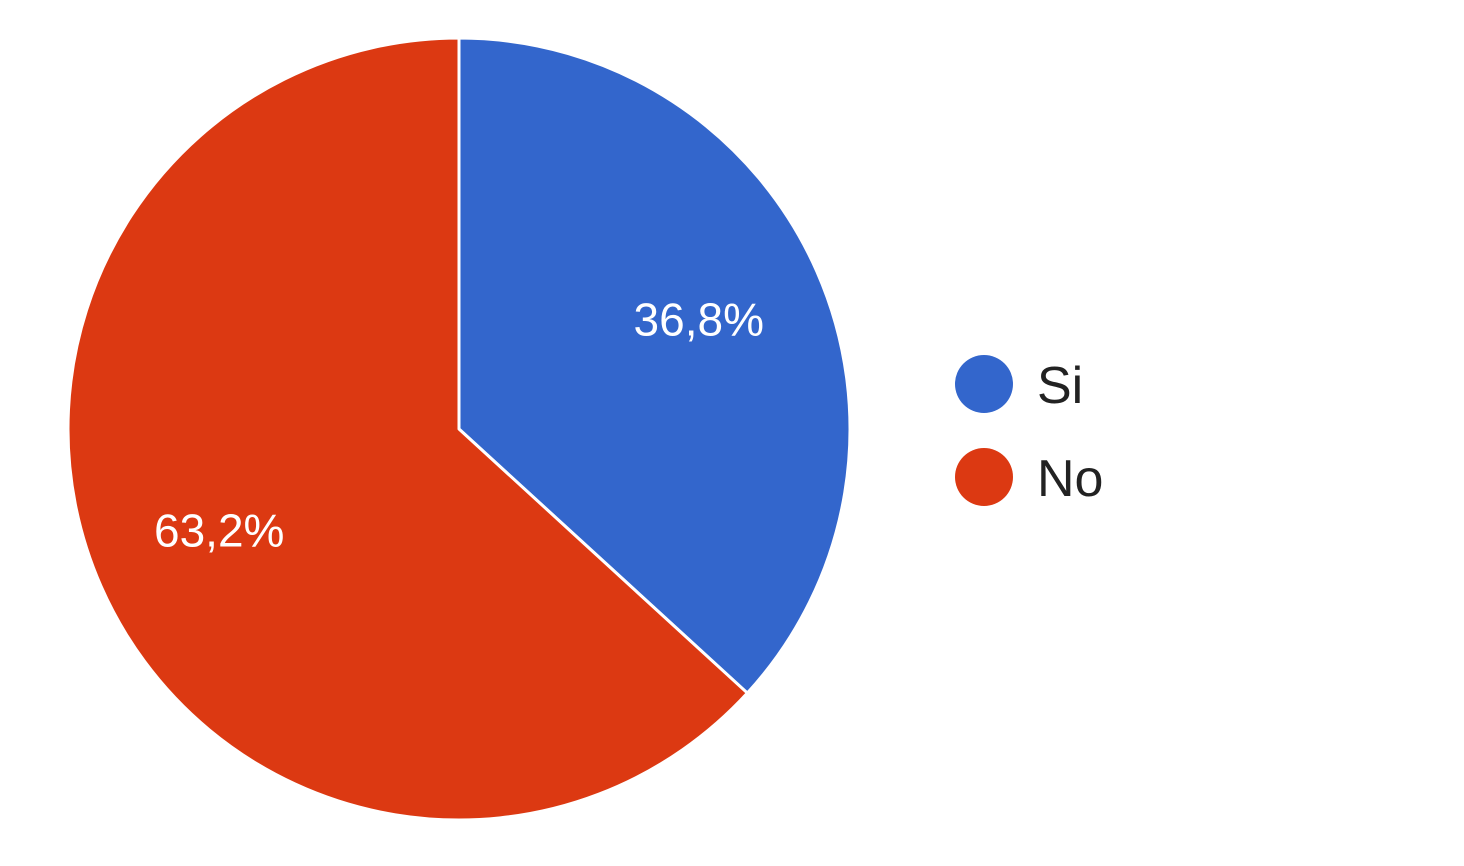 The height and width of the screenshot is (866, 1464). I want to click on legend-item-no: No, so click(1029, 478).